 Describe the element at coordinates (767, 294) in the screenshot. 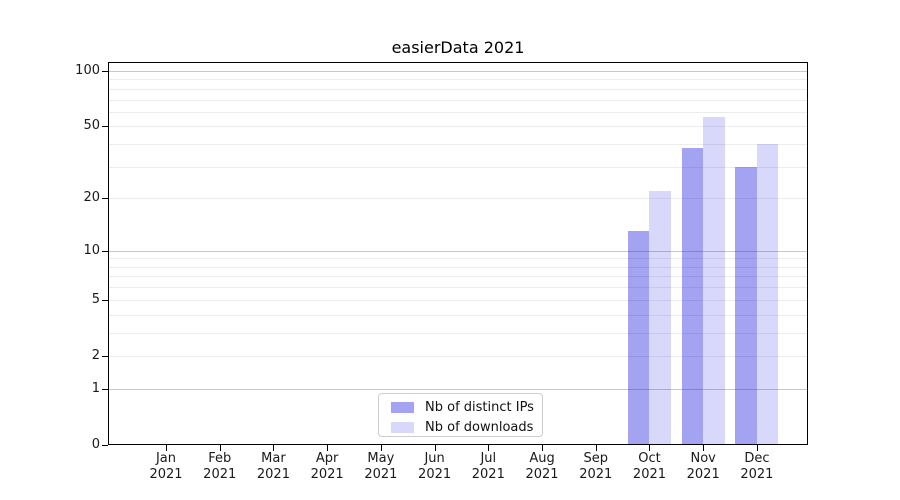

I see `bar-dec-downloads` at that location.